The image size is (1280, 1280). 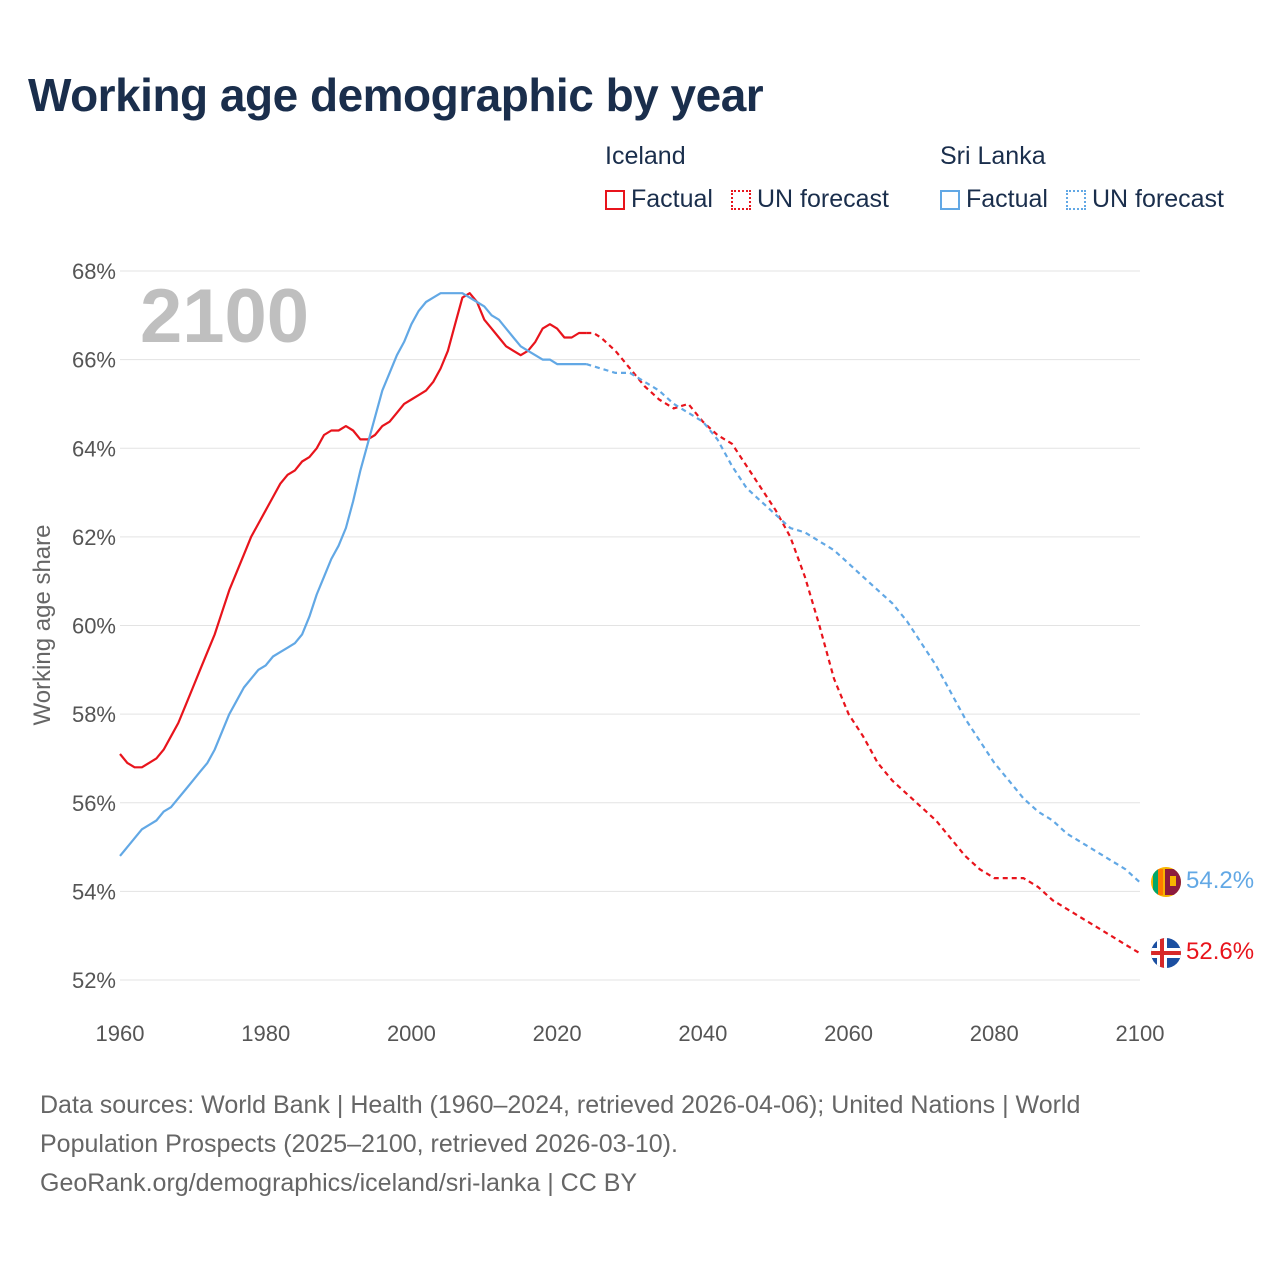 What do you see at coordinates (42, 625) in the screenshot?
I see `y-axis-label: Working age share` at bounding box center [42, 625].